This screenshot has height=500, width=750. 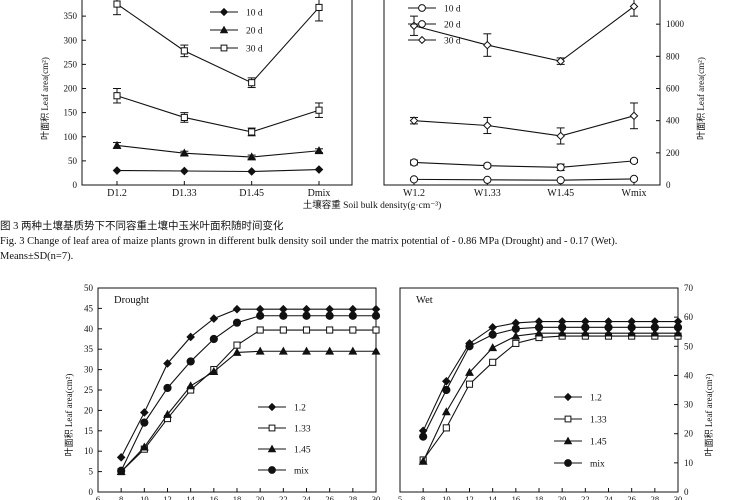 I want to click on series-1.2, so click(x=550, y=376).